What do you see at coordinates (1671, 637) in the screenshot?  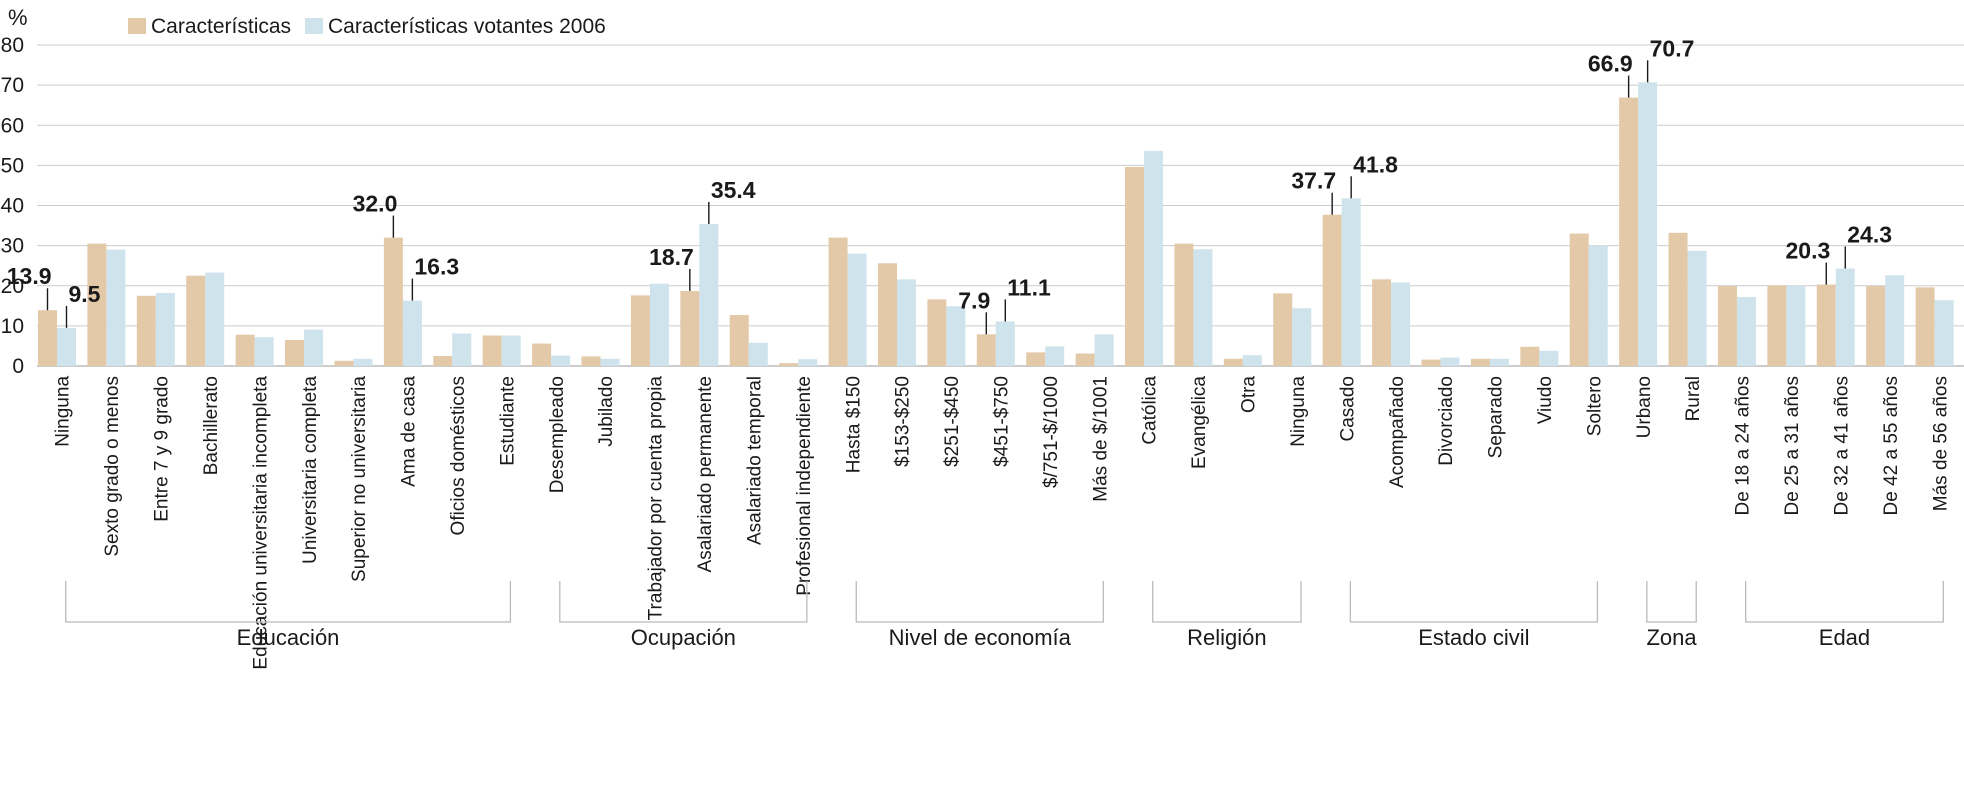 I see `group-label: Zona` at bounding box center [1671, 637].